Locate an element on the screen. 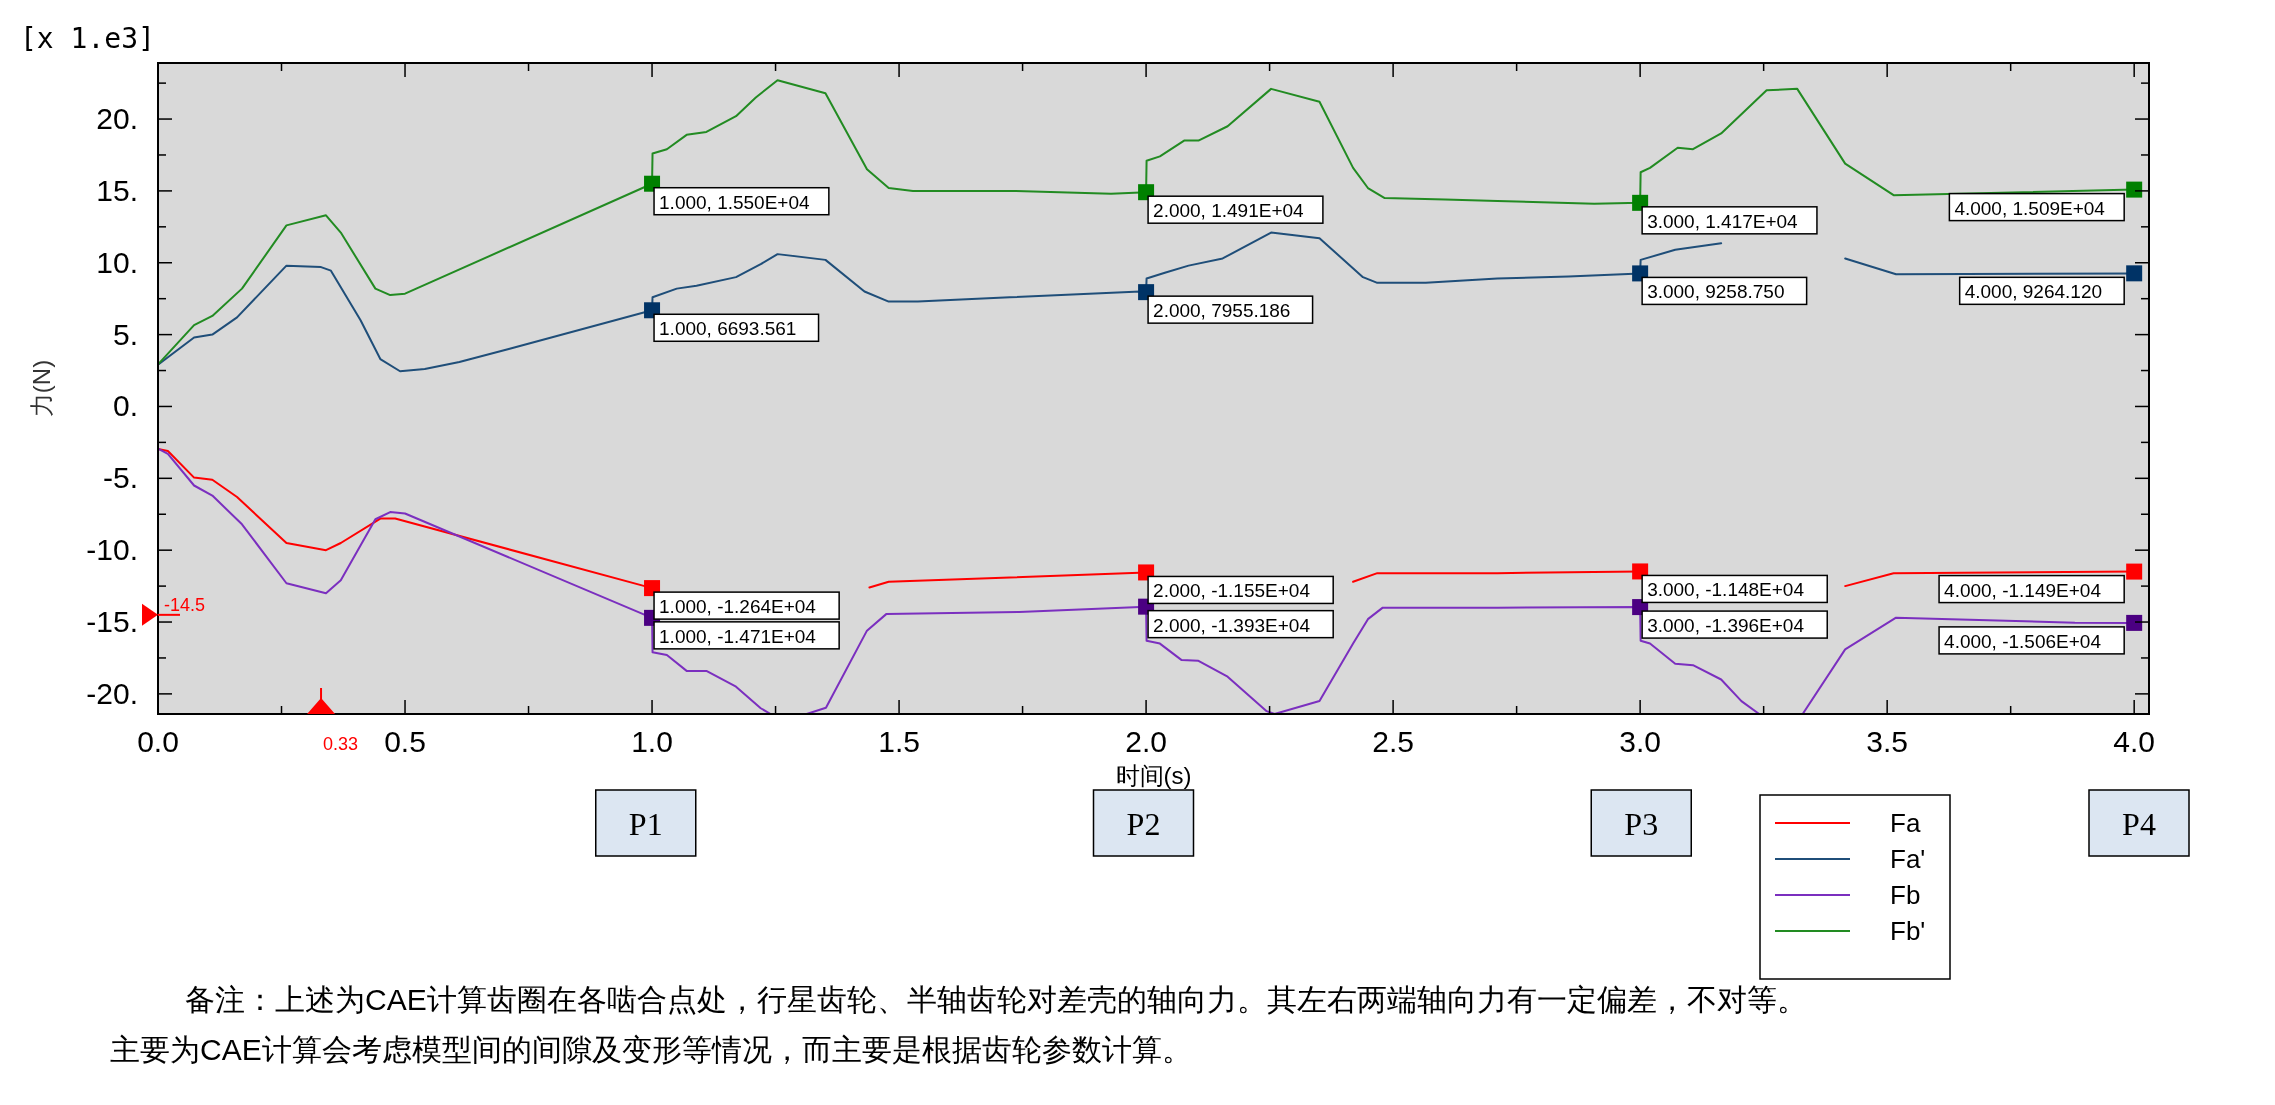 Image resolution: width=2275 pixels, height=1105 pixels. ref-line-label: 0.33 is located at coordinates (341, 744).